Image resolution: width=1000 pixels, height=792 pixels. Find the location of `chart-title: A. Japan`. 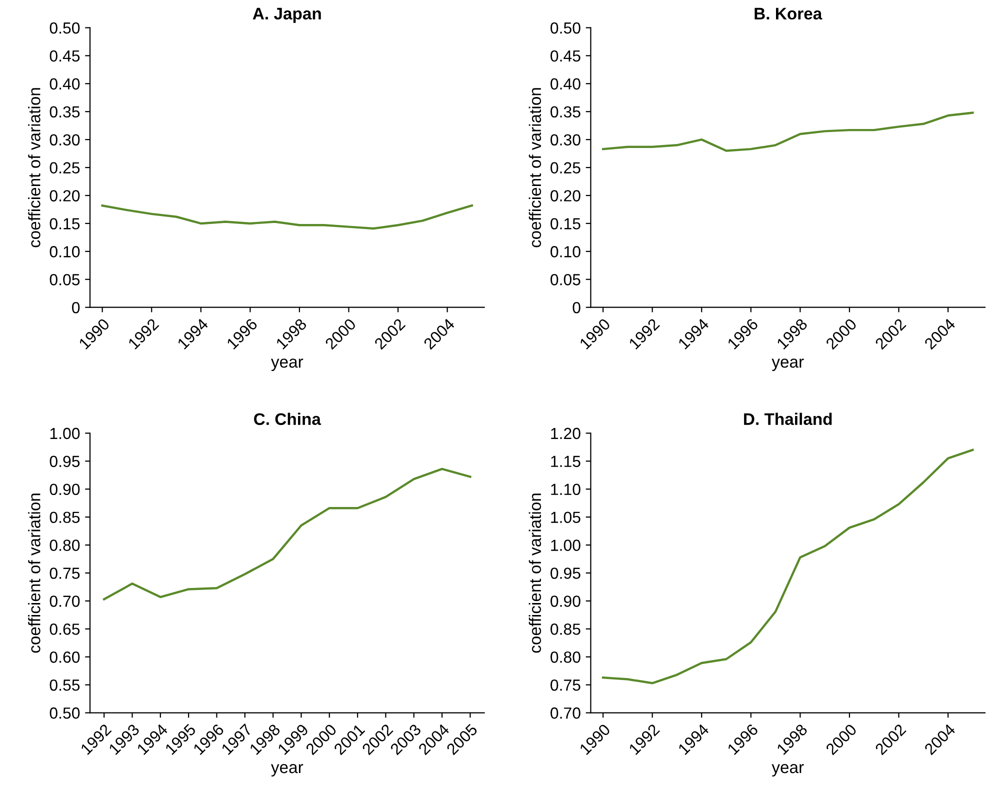

chart-title: A. Japan is located at coordinates (286, 15).